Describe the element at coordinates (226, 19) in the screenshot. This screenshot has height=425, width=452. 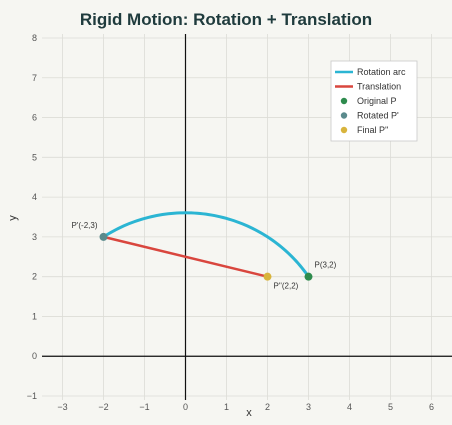
I see `chart-title: Rigid Motion: Rotation + Translation` at that location.